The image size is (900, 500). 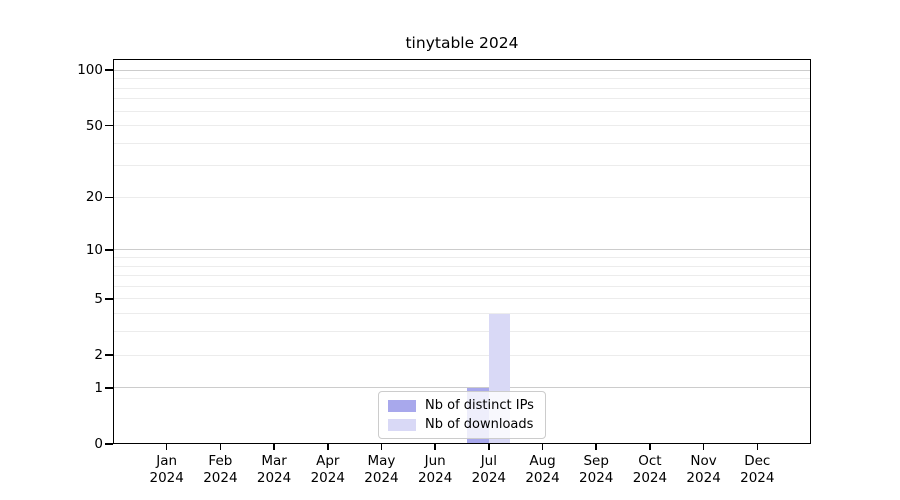 I want to click on legend-item-downloads: Nb of downloads, so click(x=461, y=424).